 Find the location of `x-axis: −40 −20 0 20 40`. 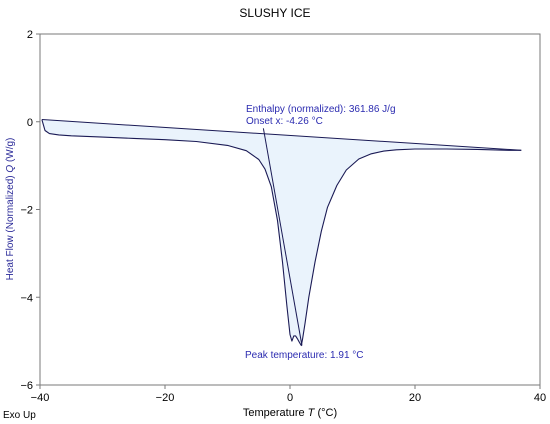

x-axis: −40 −20 0 20 40 is located at coordinates (288, 394).